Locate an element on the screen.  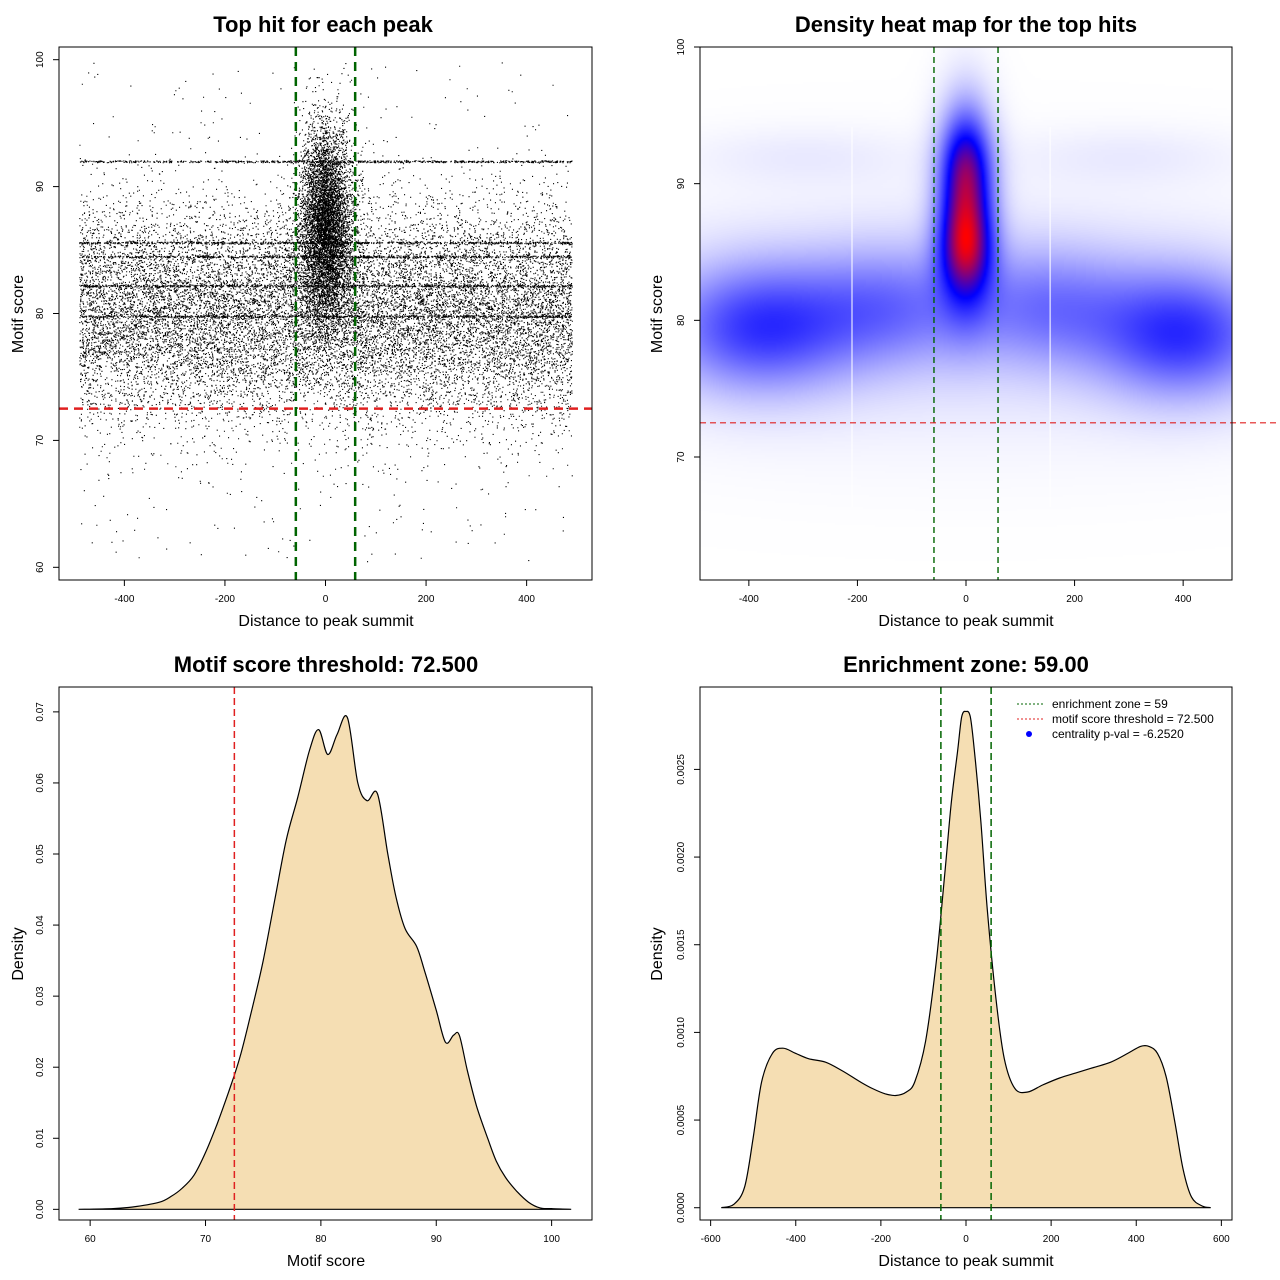
heatmap-y-axis: 70 80 90 100 is located at coordinates (688, 250).